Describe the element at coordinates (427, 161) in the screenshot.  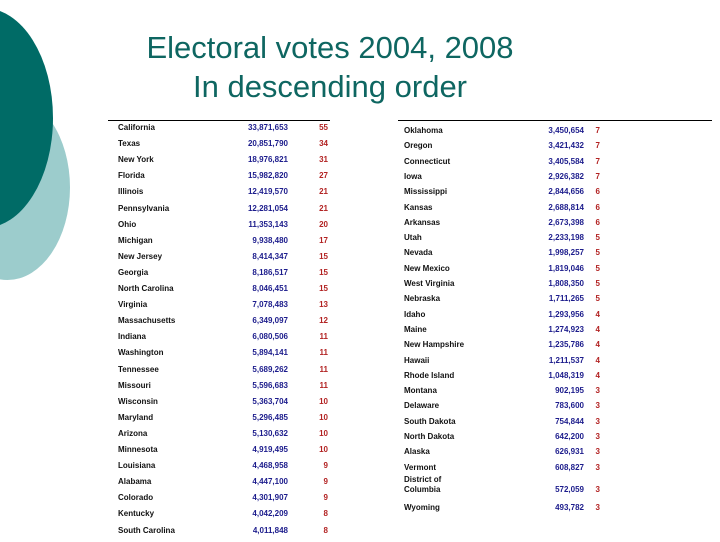
I see `state-name: Connecticut` at that location.